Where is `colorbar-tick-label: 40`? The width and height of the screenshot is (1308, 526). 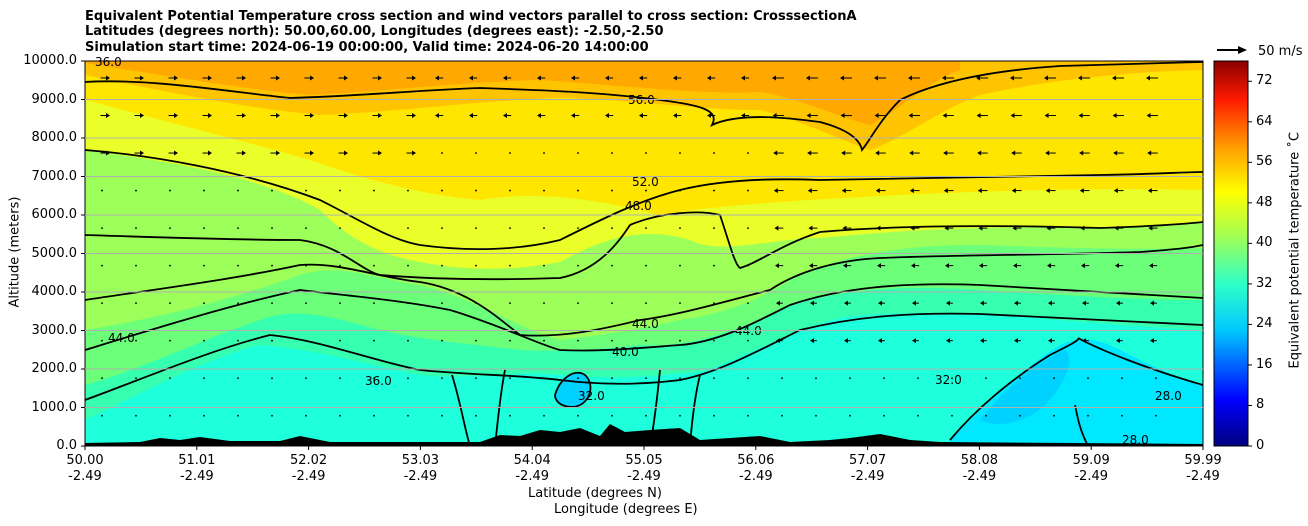
colorbar-tick-label: 40 is located at coordinates (1264, 243).